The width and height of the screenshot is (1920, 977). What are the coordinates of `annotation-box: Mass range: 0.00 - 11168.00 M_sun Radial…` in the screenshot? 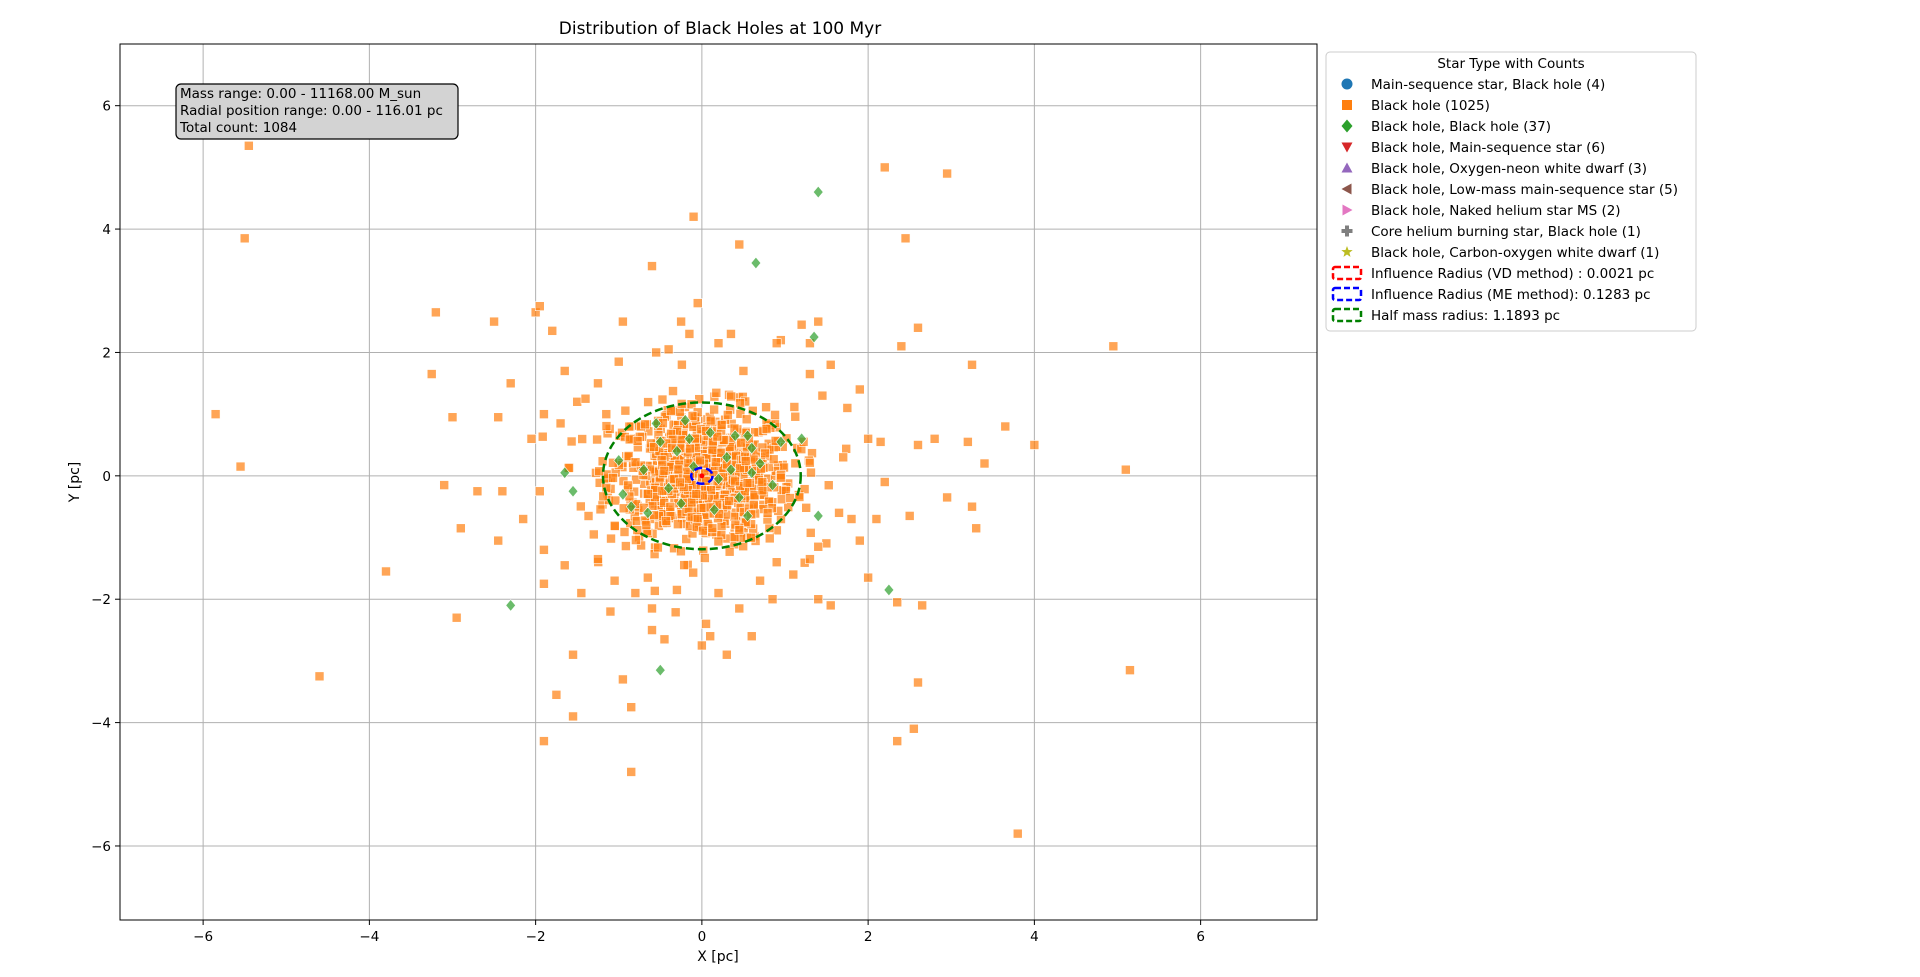 It's located at (317, 111).